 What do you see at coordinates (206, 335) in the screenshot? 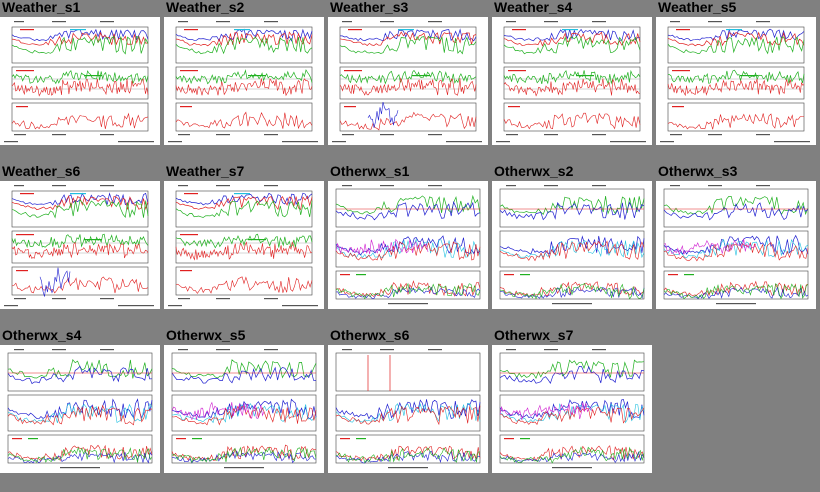
I see `thumbnail-title: Otherwx_s5` at bounding box center [206, 335].